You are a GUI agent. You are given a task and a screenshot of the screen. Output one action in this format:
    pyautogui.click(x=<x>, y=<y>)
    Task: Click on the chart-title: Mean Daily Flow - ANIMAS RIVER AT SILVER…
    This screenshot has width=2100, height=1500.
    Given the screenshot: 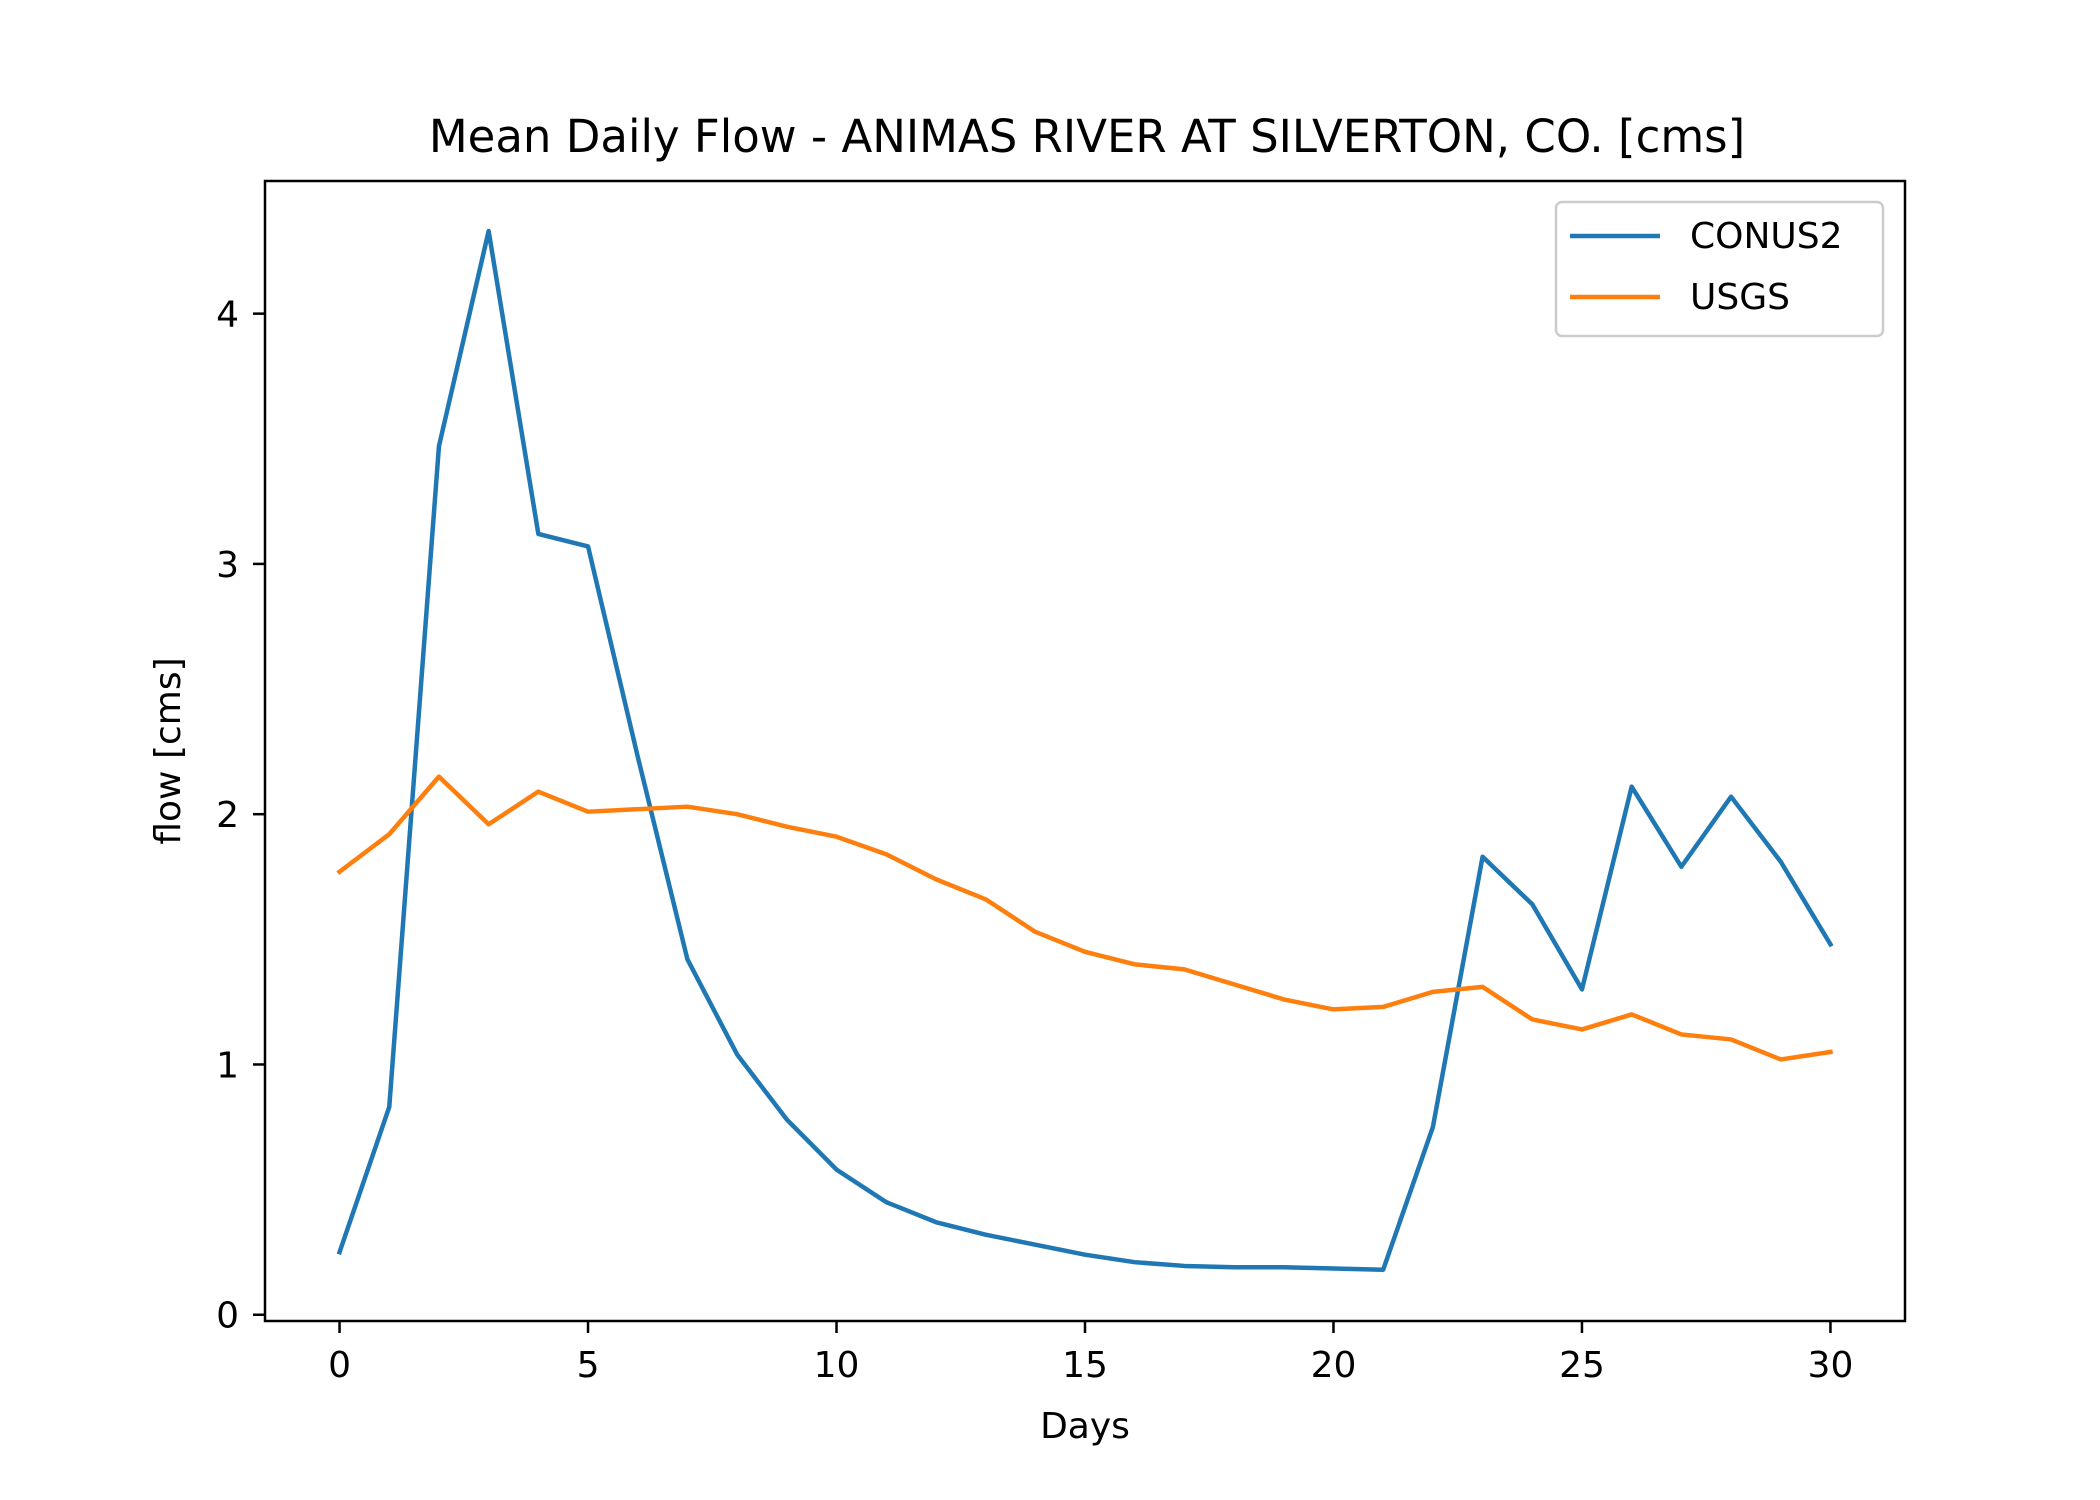 What is the action you would take?
    pyautogui.click(x=1087, y=136)
    